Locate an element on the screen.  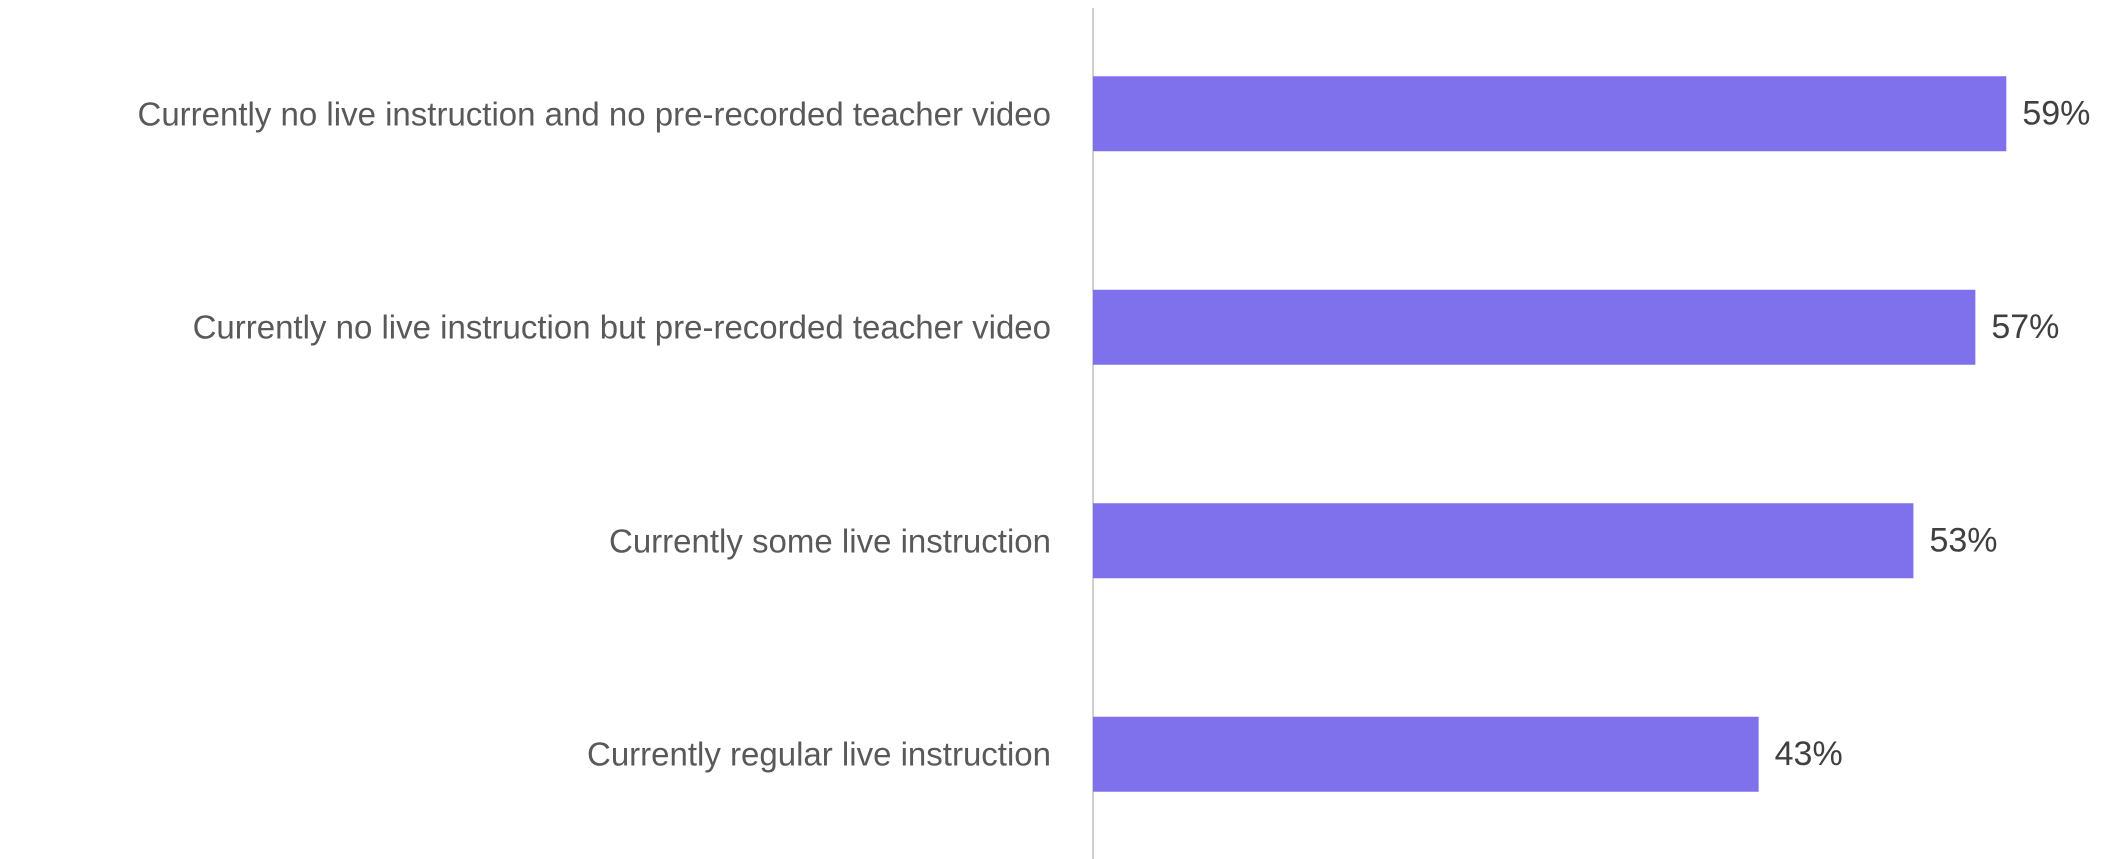
data-label: 43% is located at coordinates (1809, 754).